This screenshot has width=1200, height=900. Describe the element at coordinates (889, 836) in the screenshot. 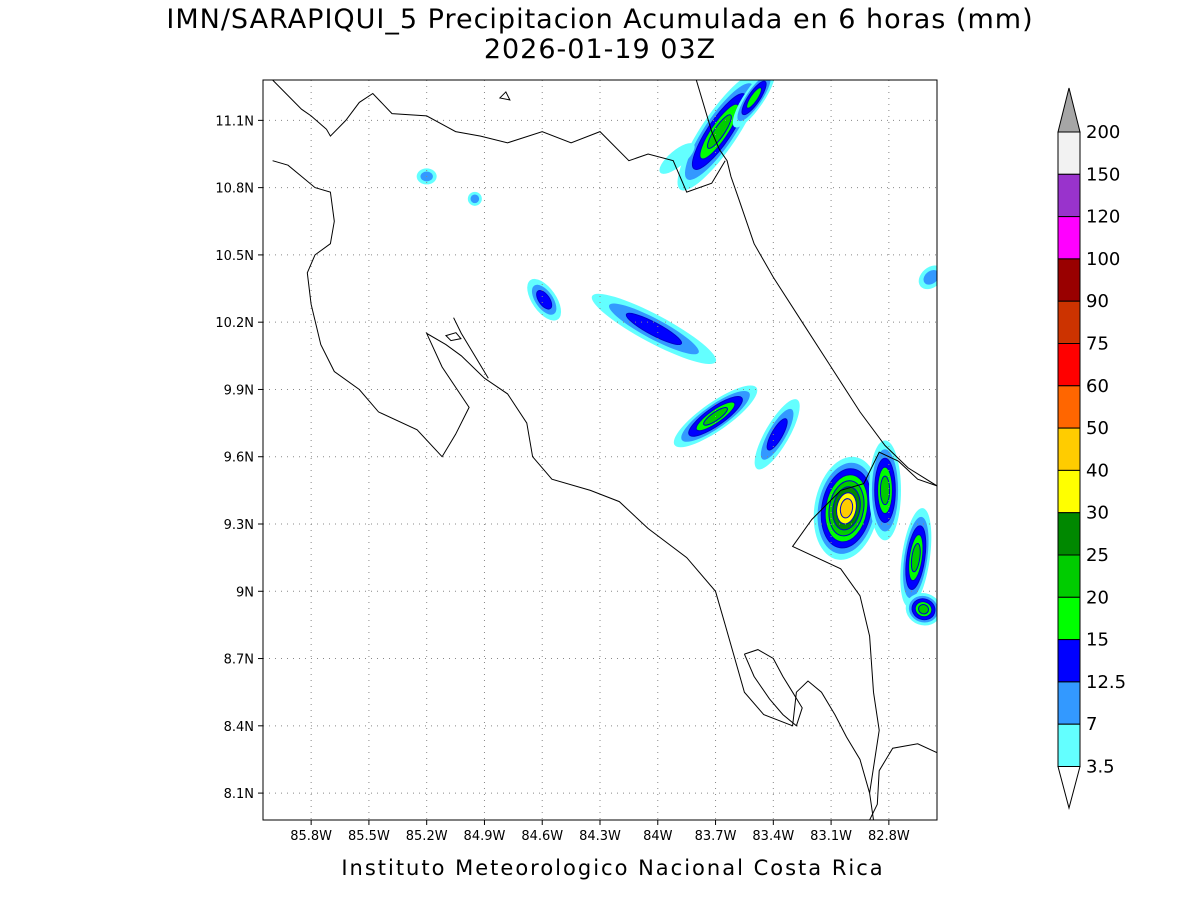

I see `x-tick-label: 82.8W` at that location.